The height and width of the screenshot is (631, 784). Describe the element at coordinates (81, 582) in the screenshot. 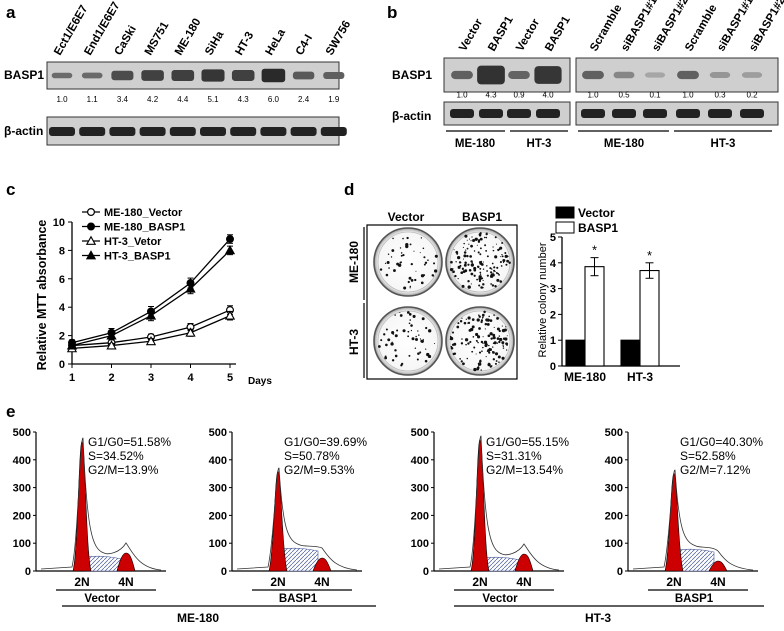

I see `flow-2n-label: 2N` at that location.